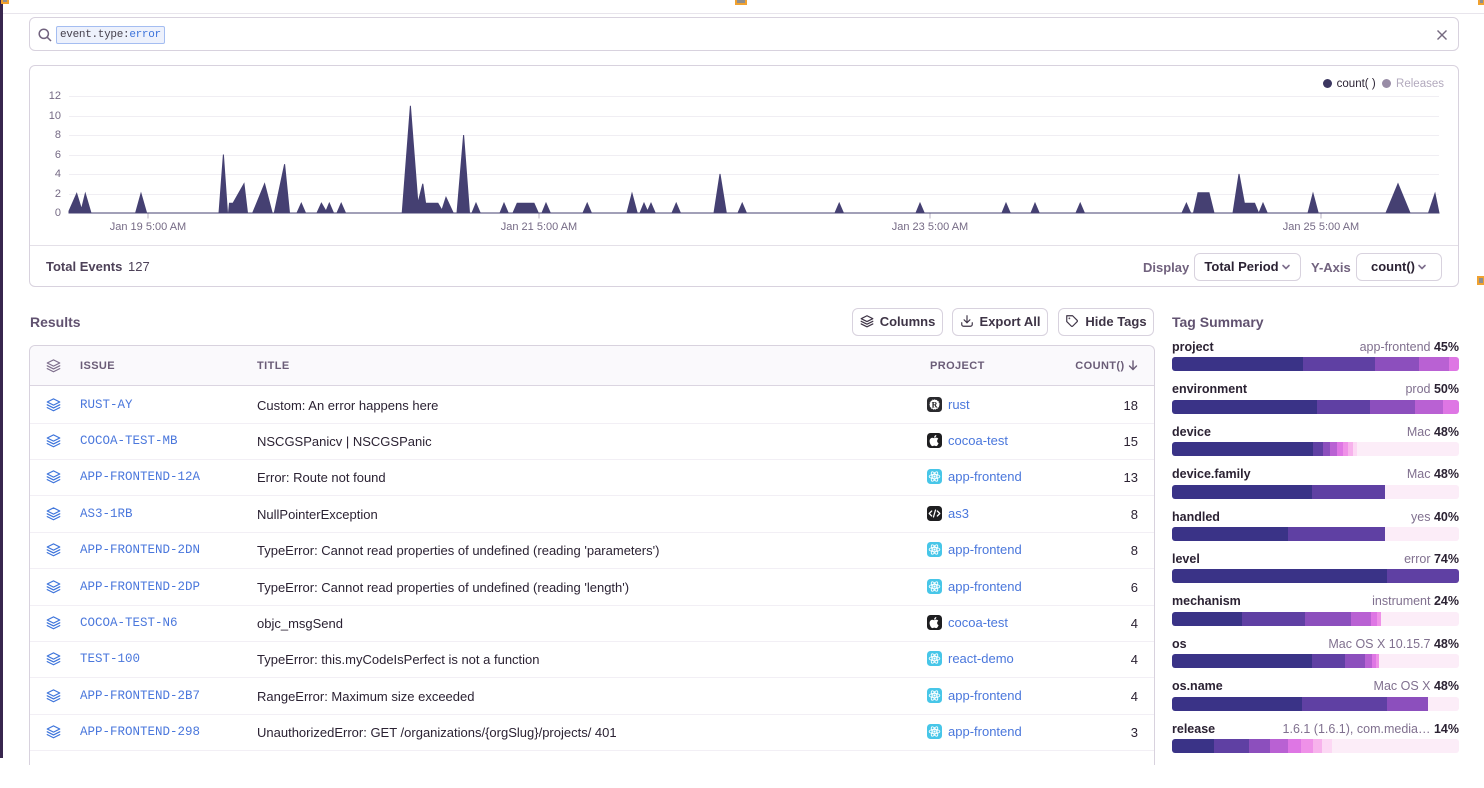  I want to click on svg-text: R, so click(935, 404).